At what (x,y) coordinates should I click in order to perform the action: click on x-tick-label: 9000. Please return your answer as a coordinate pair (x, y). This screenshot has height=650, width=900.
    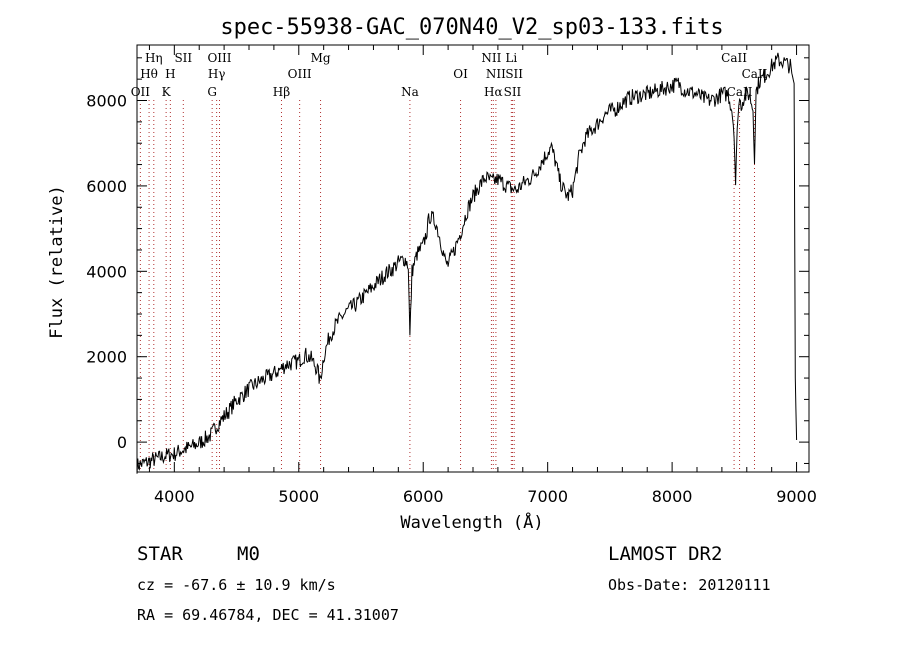
    Looking at the image, I should click on (796, 496).